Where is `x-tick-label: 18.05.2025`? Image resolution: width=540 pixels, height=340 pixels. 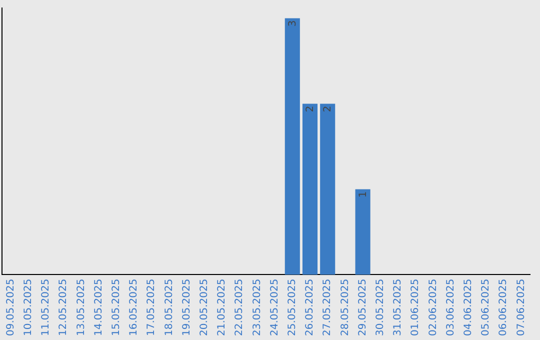 x-tick-label: 18.05.2025 is located at coordinates (169, 307).